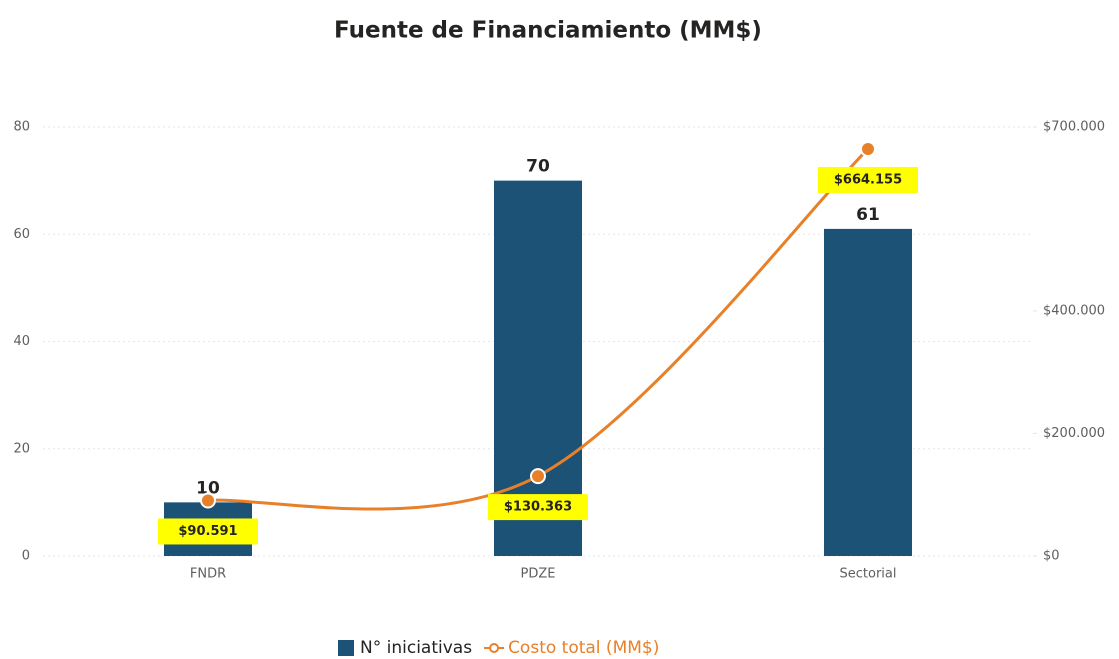 This screenshot has width=1119, height=659. Describe the element at coordinates (583, 648) in the screenshot. I see `legend-label: Costo total (MM$)` at that location.